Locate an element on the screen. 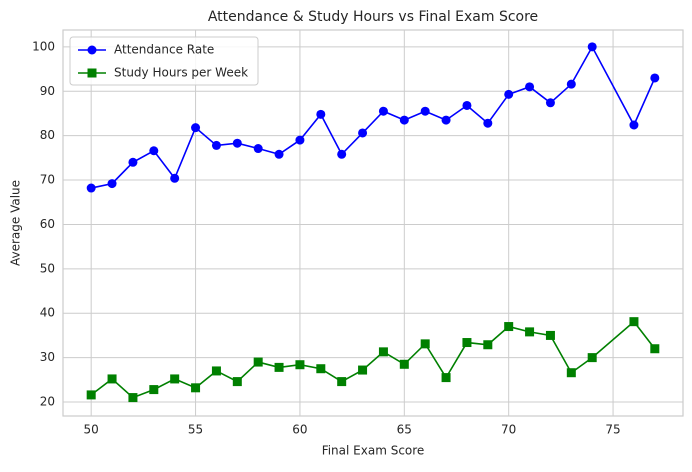  x-tick-label: 75 is located at coordinates (612, 430).